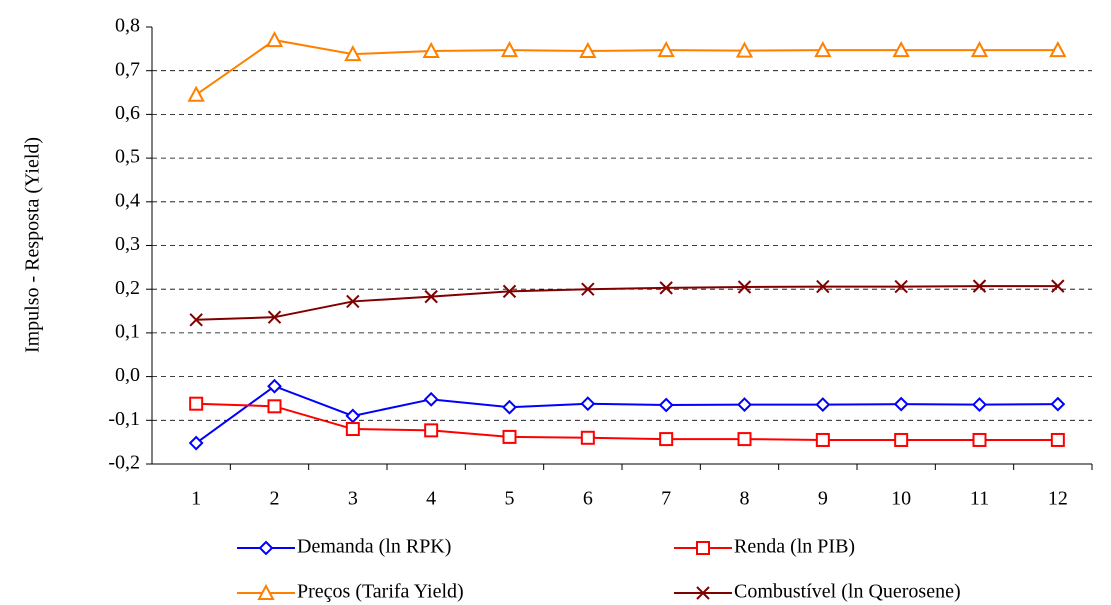 The height and width of the screenshot is (605, 1111). Describe the element at coordinates (127, 26) in the screenshot. I see `y-tick-label: 0,8` at that location.